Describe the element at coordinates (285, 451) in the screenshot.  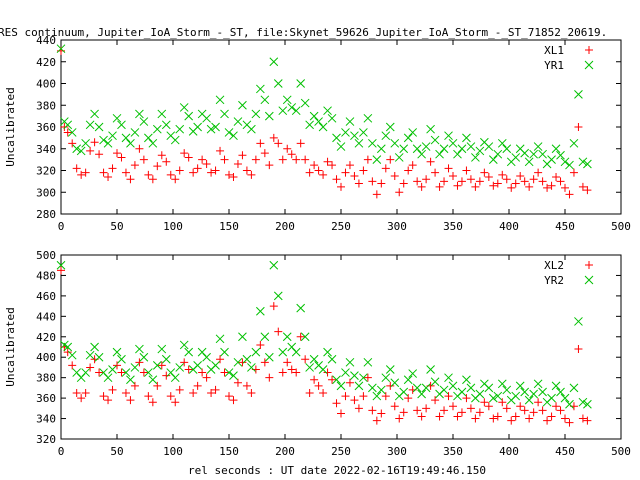
I see `x-tick-label: 200` at that location.